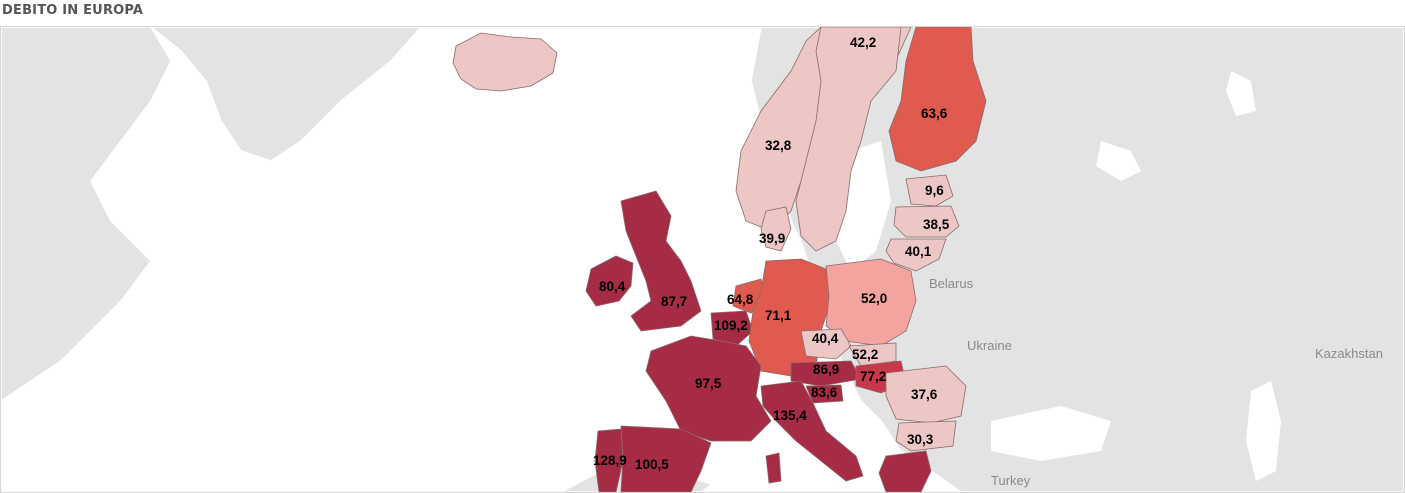 This screenshot has height=493, width=1405. I want to click on country-poland, so click(871, 302).